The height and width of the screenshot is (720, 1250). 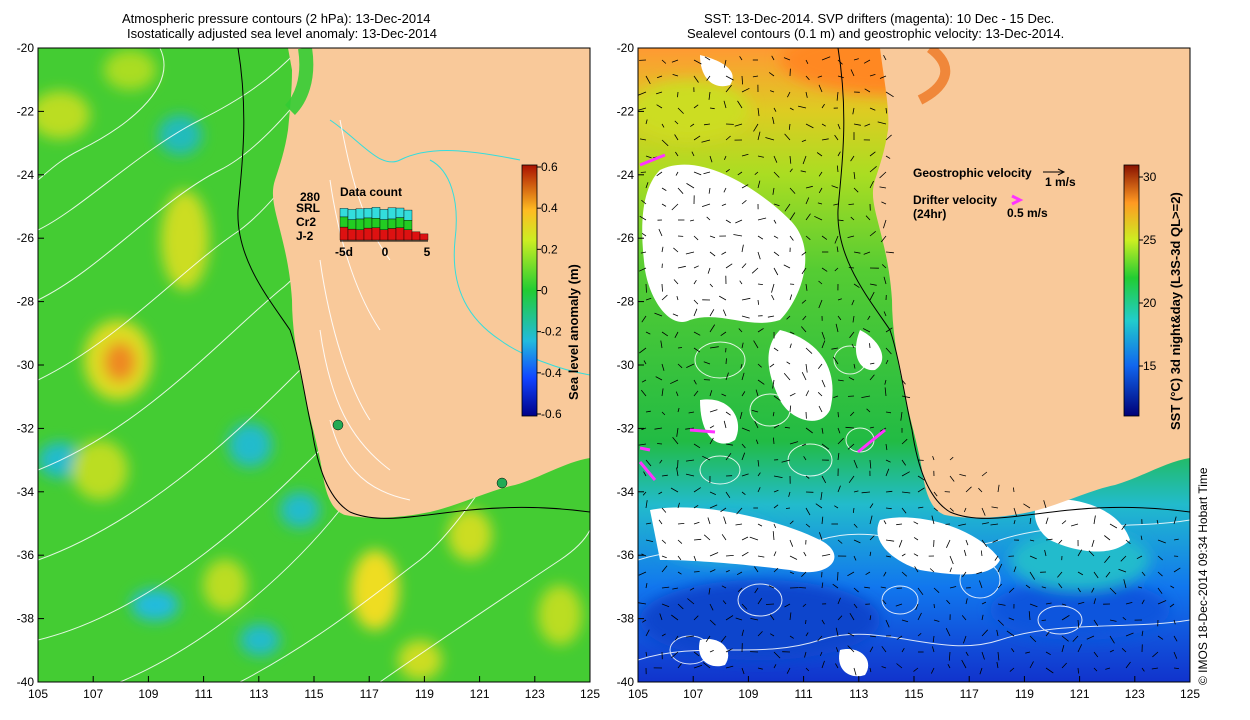 What do you see at coordinates (1027, 213) in the screenshot?
I see `drifter-legend-scale: 0.5 m/s` at bounding box center [1027, 213].